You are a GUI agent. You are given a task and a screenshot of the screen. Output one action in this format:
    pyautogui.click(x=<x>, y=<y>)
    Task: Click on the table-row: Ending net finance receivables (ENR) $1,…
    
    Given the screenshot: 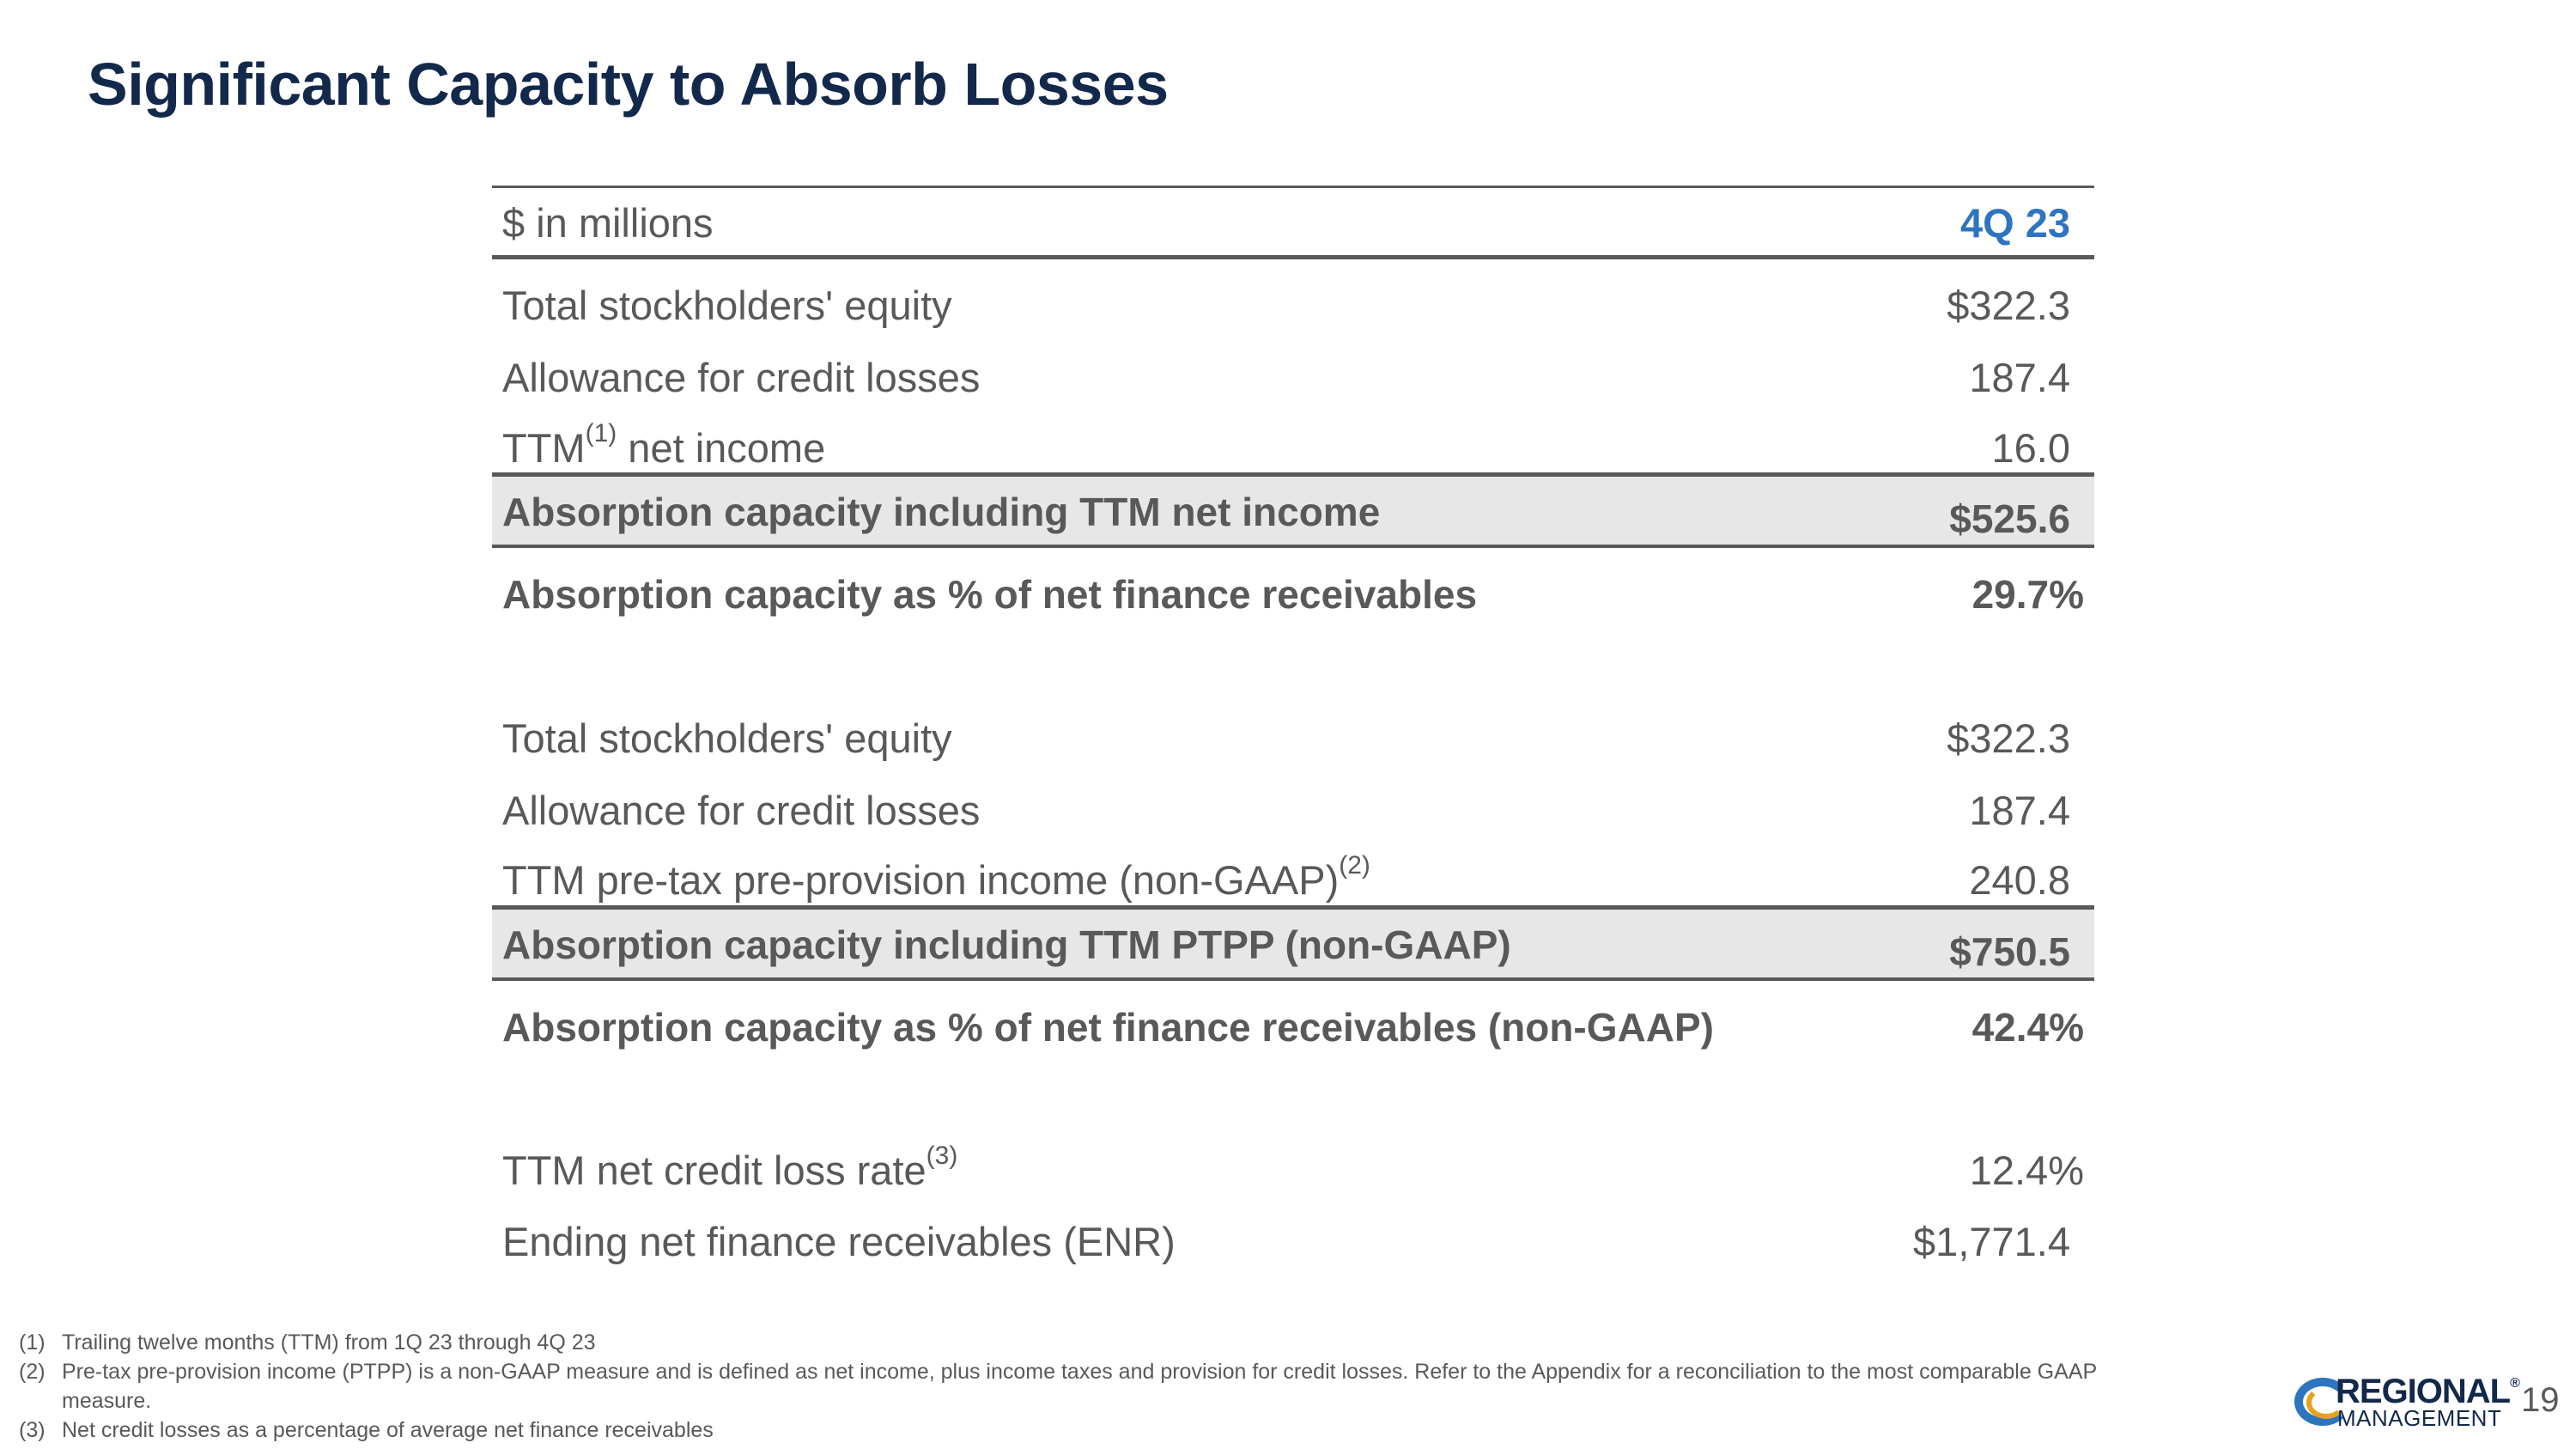 What is the action you would take?
    pyautogui.click(x=1286, y=1241)
    